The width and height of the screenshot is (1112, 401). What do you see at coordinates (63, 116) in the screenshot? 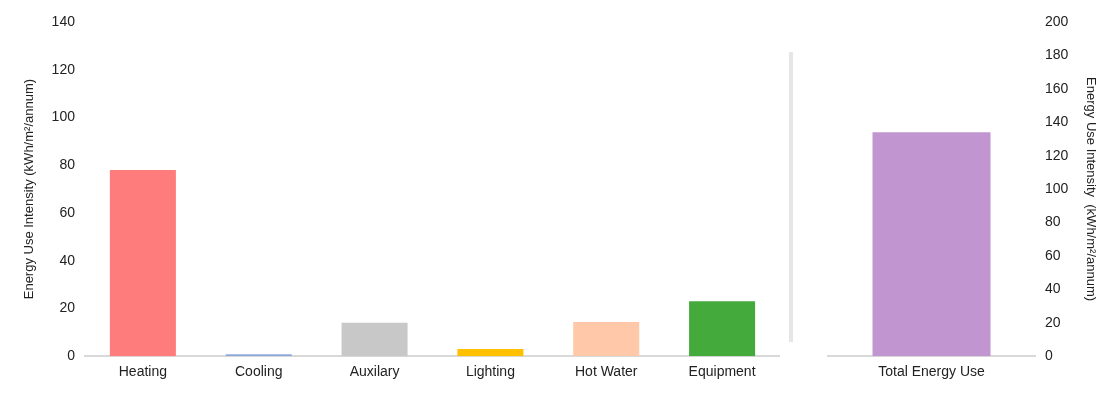
I see `y-tick-label: 100` at bounding box center [63, 116].